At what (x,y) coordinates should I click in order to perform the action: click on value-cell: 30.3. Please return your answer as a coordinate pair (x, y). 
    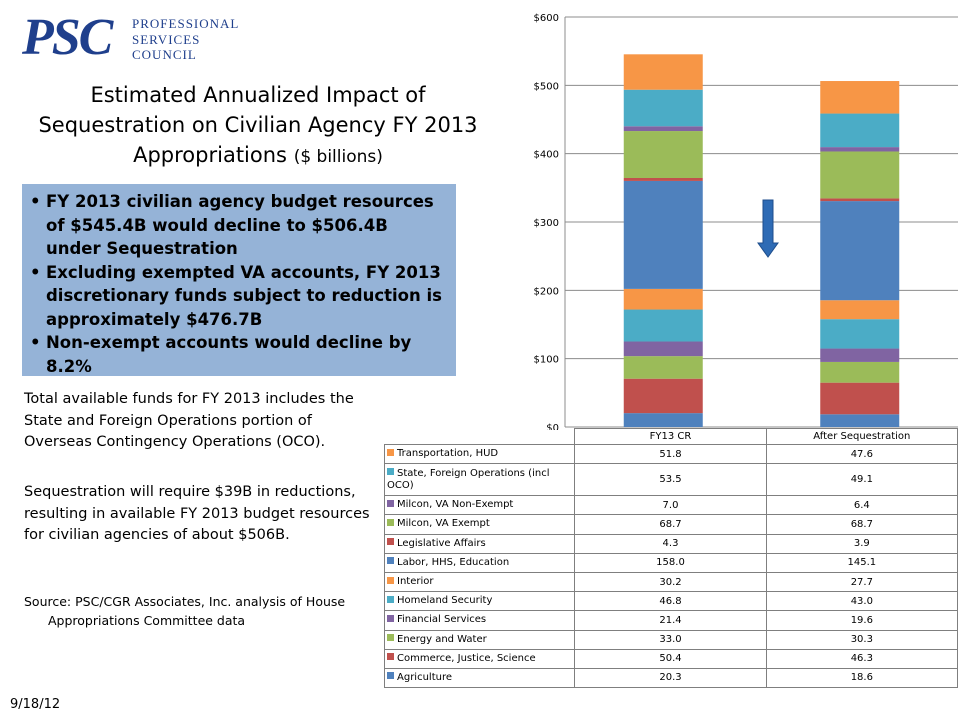
    Looking at the image, I should click on (862, 639).